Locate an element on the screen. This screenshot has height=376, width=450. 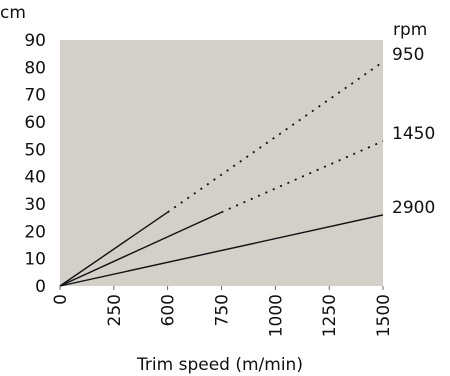
series-labels: 950 1450 2900 is located at coordinates (413, 131).